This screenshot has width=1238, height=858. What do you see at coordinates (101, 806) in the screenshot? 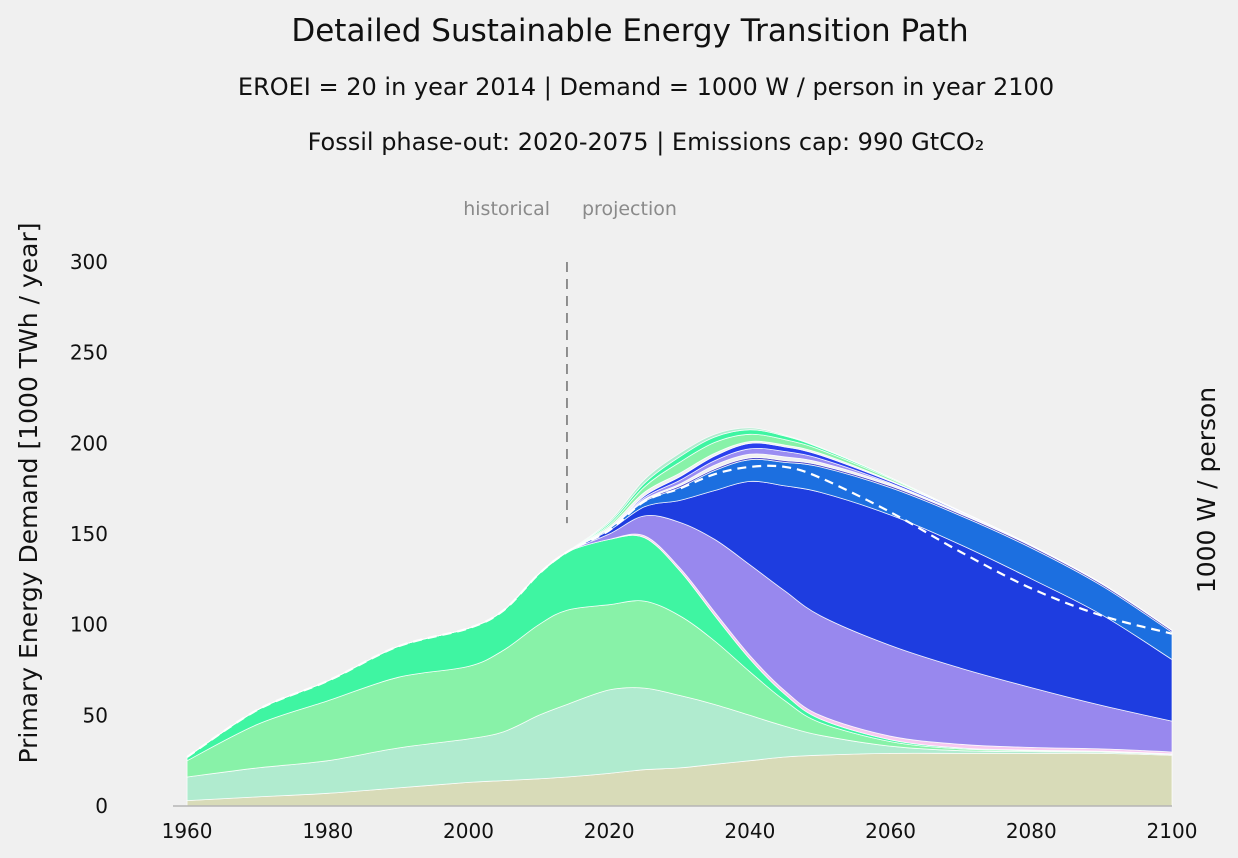
I see `y-tick-label-0: 0` at bounding box center [101, 806].